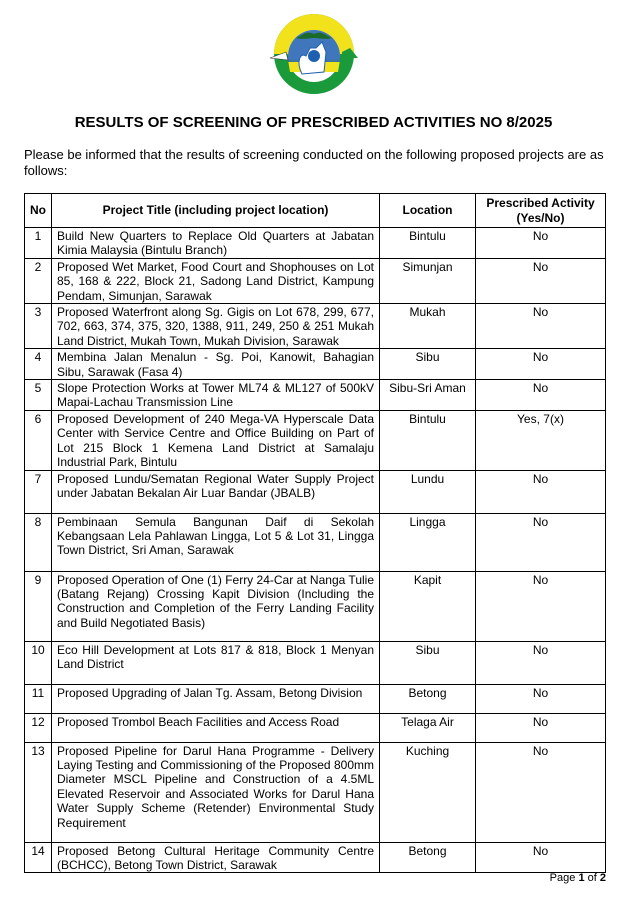 The image size is (627, 898). Describe the element at coordinates (427, 326) in the screenshot. I see `project-location: Mukah` at that location.